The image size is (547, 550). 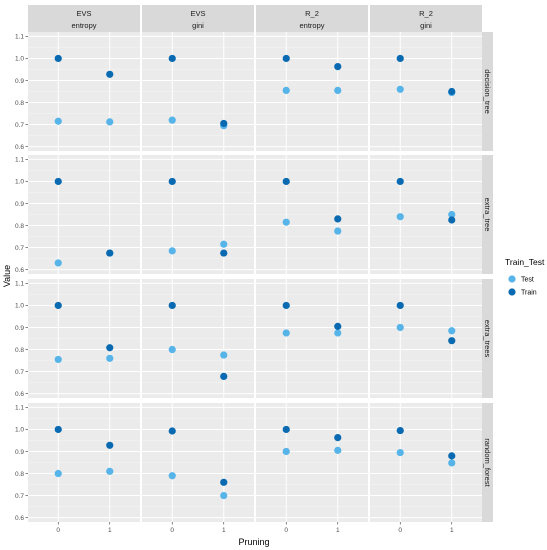 What do you see at coordinates (527, 280) in the screenshot?
I see `legend-label-test: Test` at bounding box center [527, 280].